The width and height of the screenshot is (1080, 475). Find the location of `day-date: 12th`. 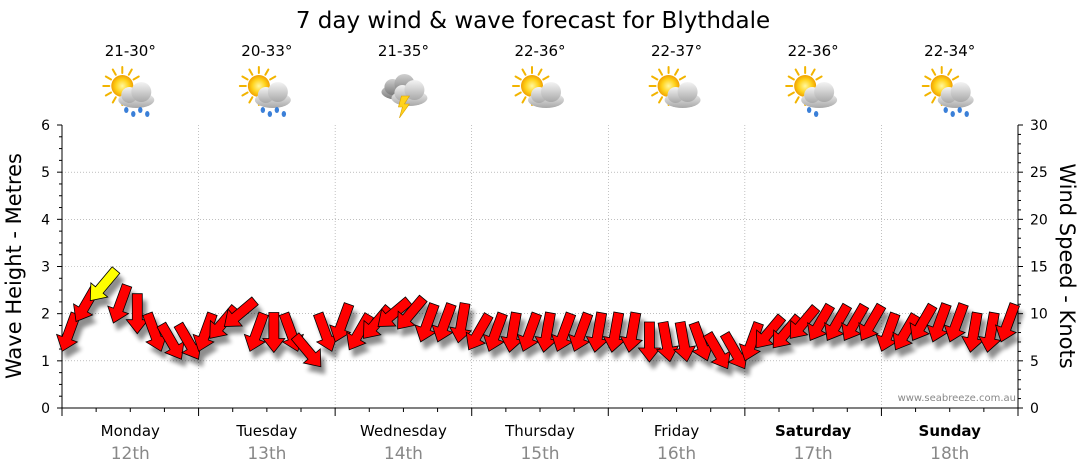

day-date: 12th is located at coordinates (130, 454).